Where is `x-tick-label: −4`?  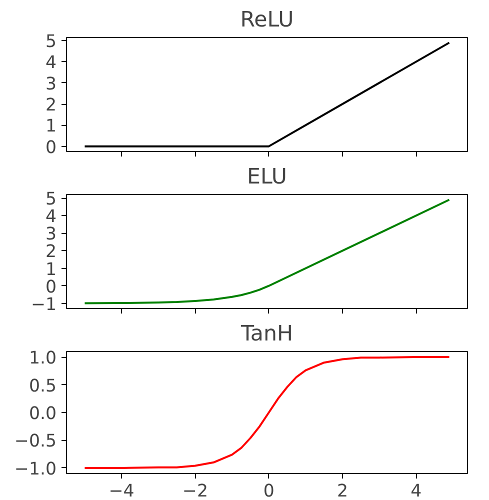
x-tick-label: −4 is located at coordinates (121, 491).